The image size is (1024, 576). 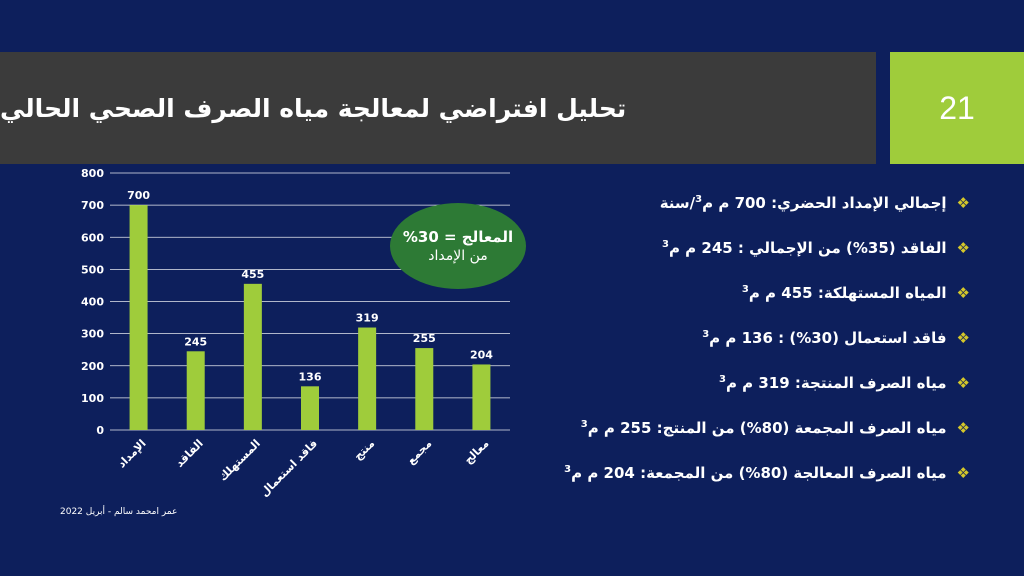 What do you see at coordinates (477, 452) in the screenshot?
I see `x-tick-label: معالج` at bounding box center [477, 452].